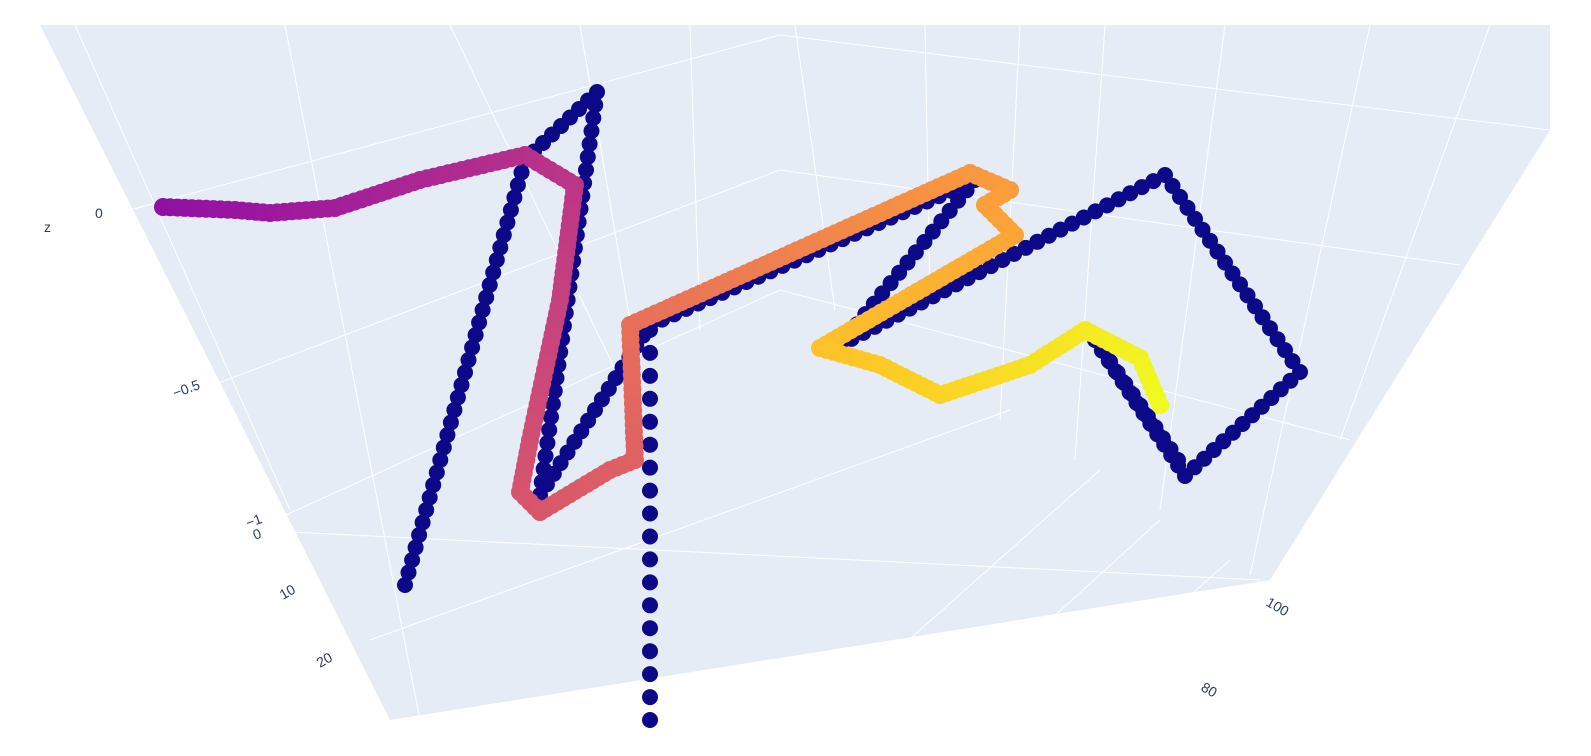 This screenshot has width=1591, height=756. I want to click on x-tick-label: 20, so click(325, 660).